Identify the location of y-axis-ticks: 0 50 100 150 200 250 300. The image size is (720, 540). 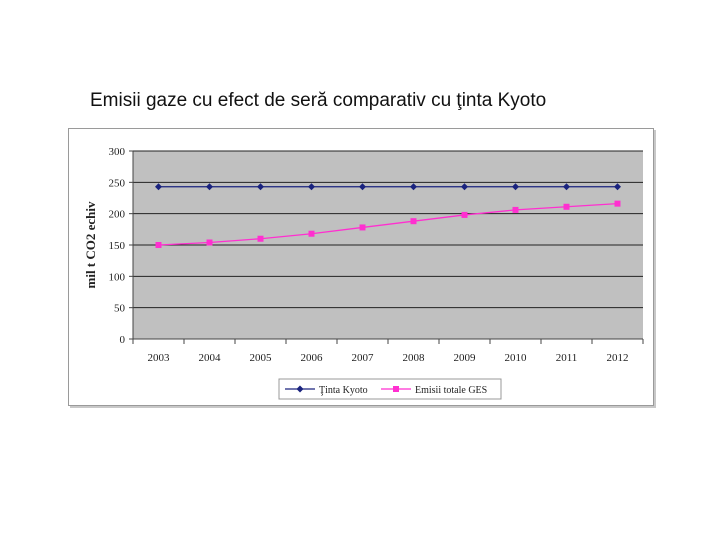
(121, 246).